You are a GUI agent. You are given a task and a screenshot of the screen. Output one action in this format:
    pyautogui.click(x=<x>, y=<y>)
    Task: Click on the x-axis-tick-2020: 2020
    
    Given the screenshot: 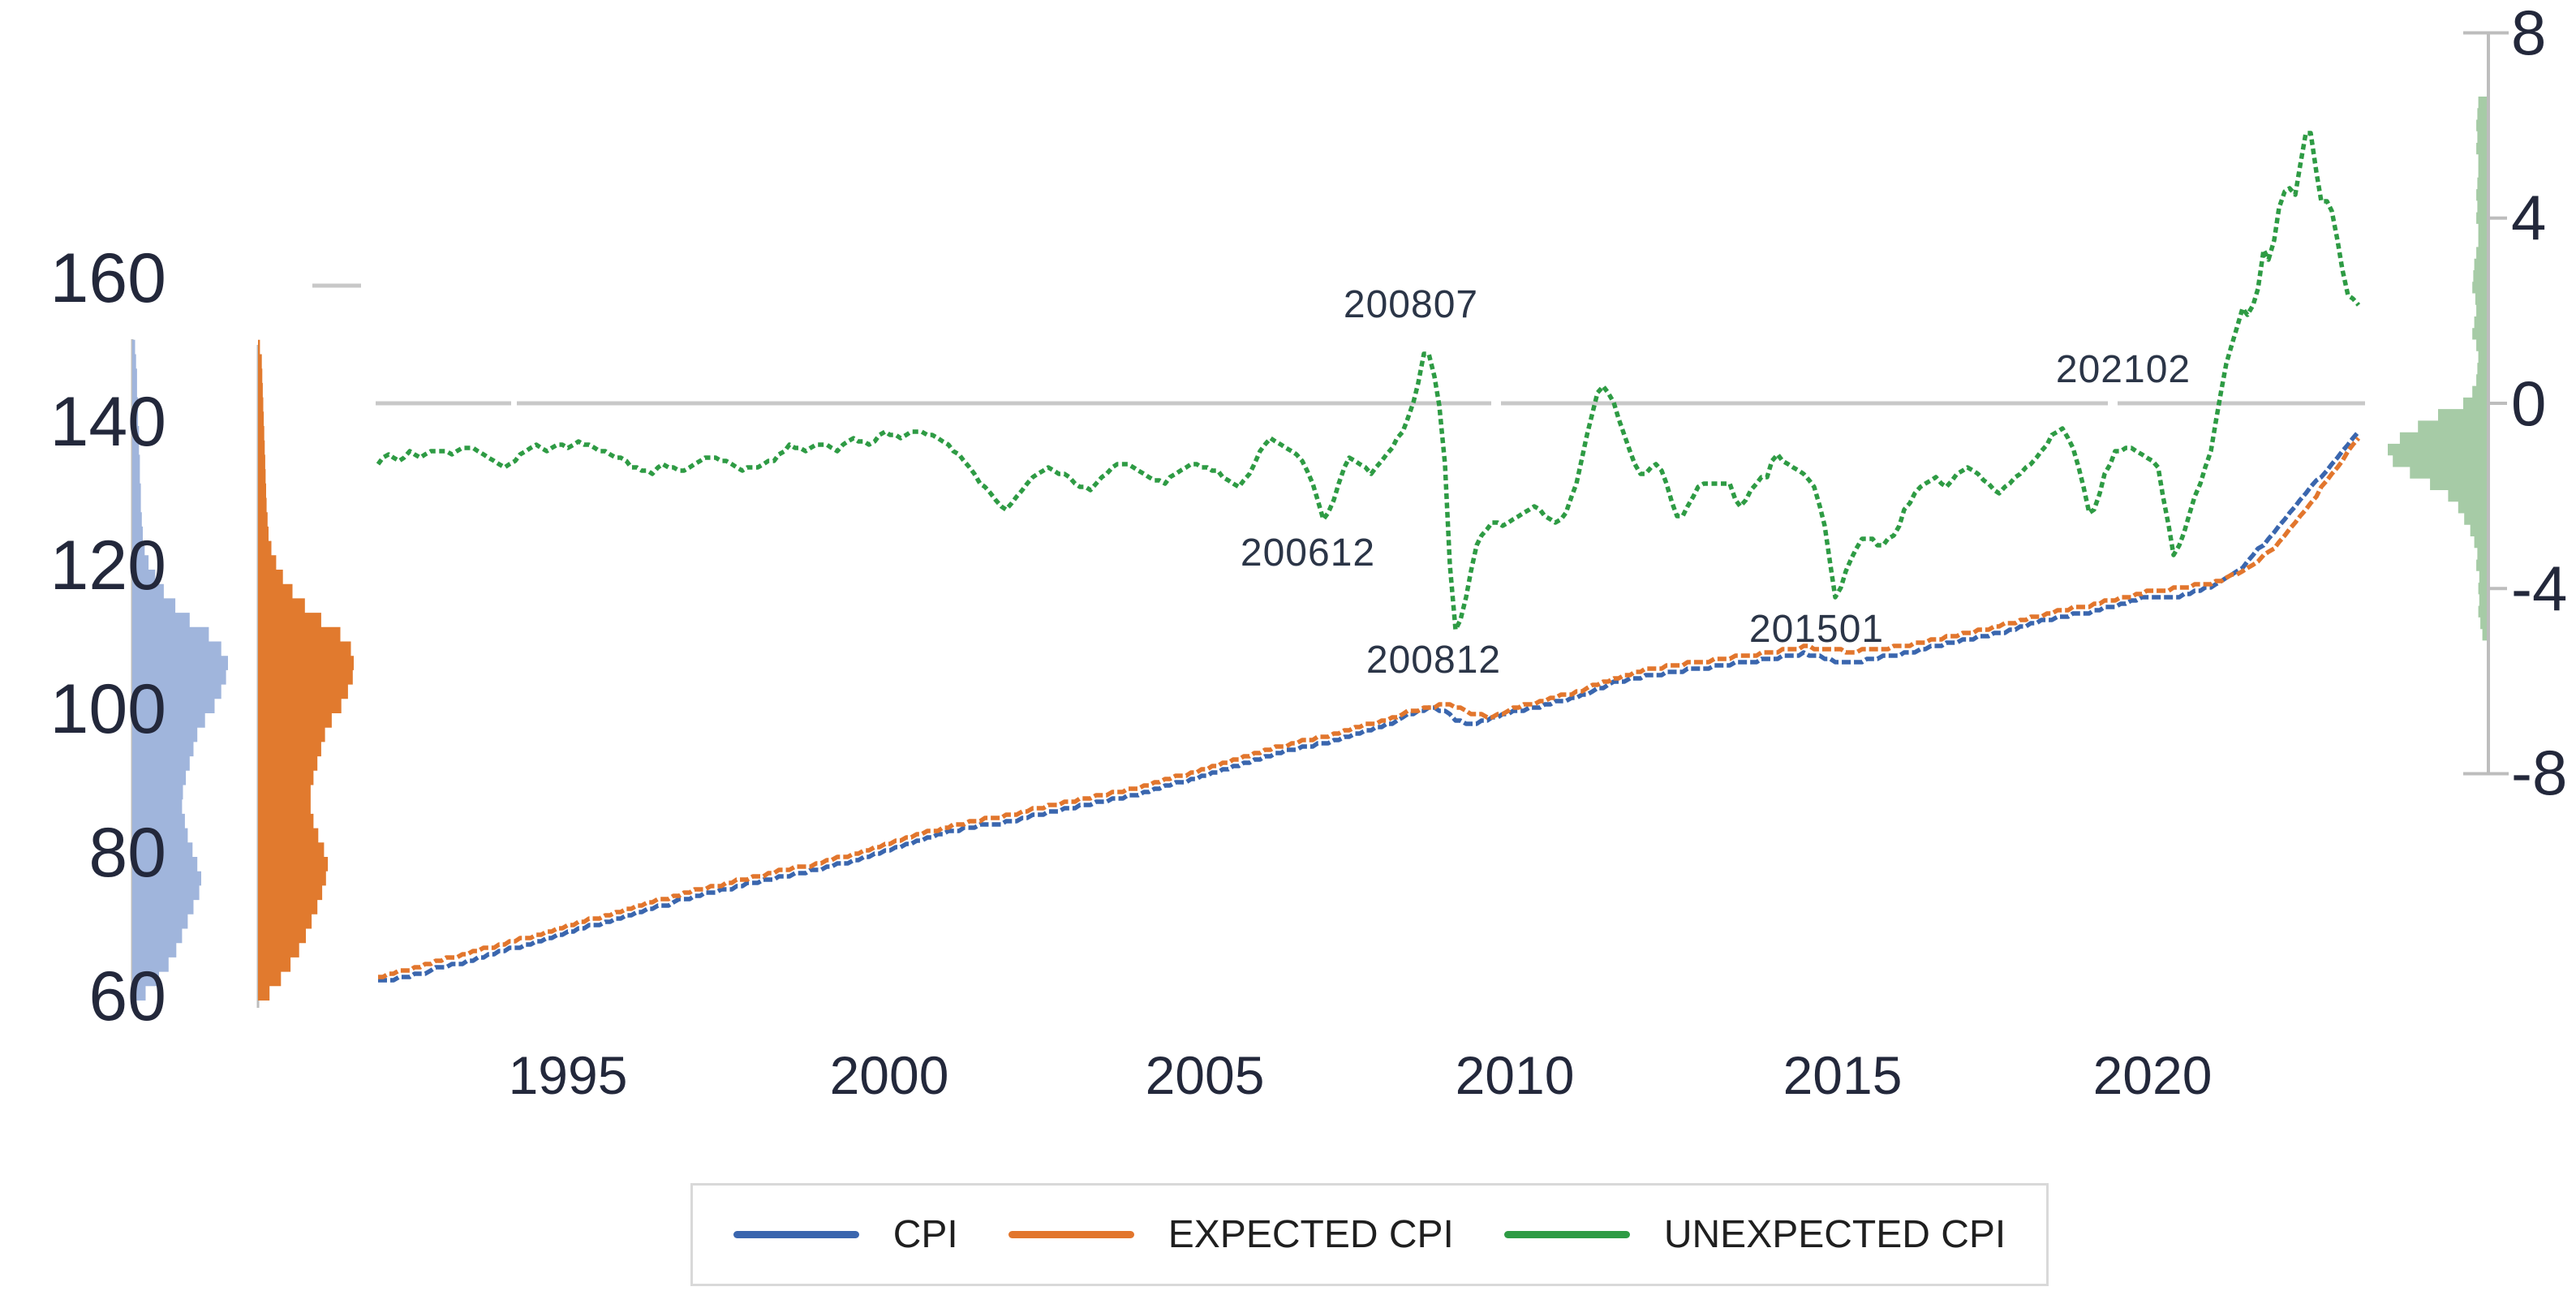 What is the action you would take?
    pyautogui.click(x=2152, y=1075)
    